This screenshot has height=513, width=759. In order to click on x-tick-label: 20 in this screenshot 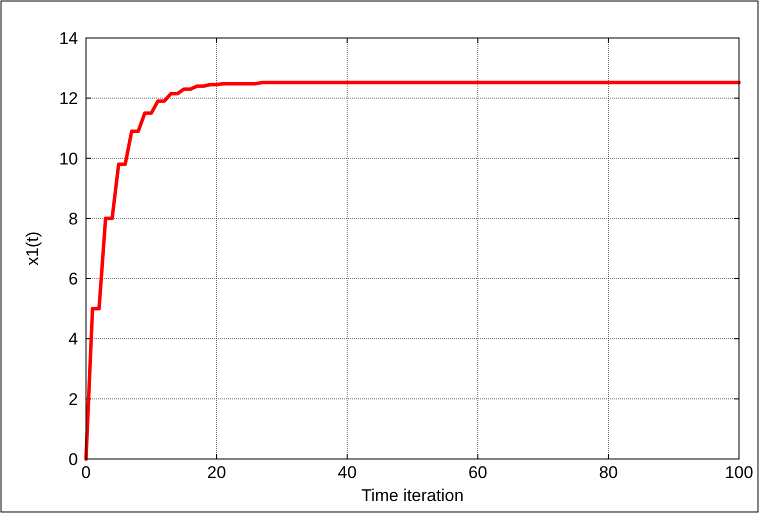, I will do `click(216, 472)`.